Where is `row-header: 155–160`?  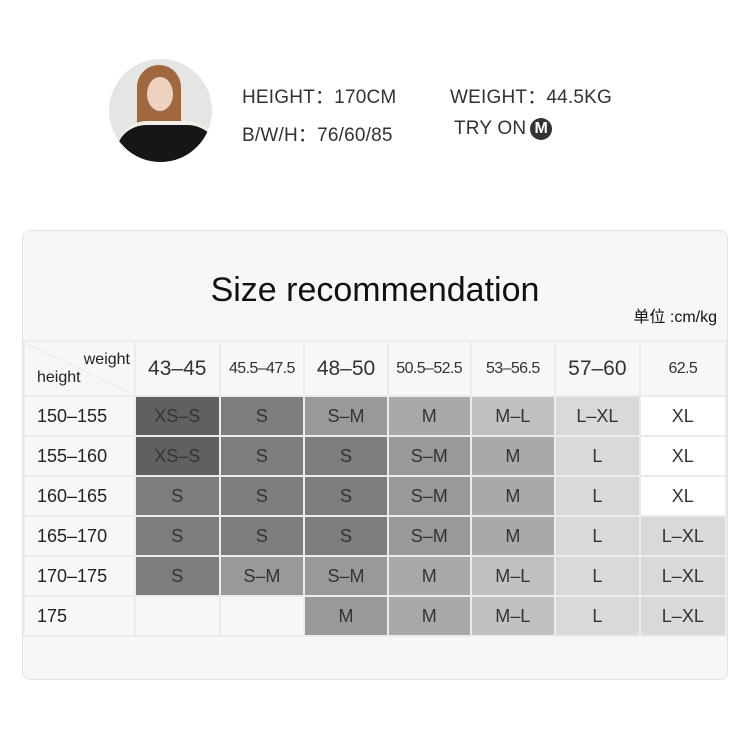 row-header: 155–160 is located at coordinates (79, 456).